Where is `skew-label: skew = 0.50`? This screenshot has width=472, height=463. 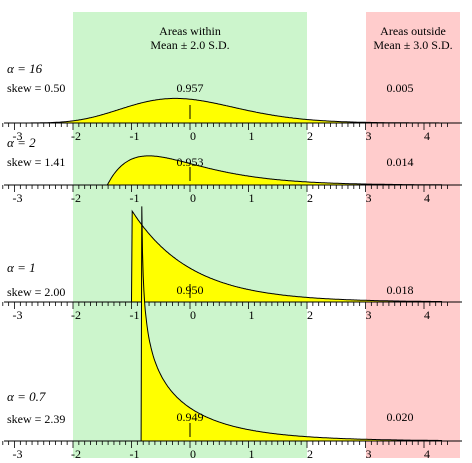 skew-label: skew = 0.50 is located at coordinates (36, 88).